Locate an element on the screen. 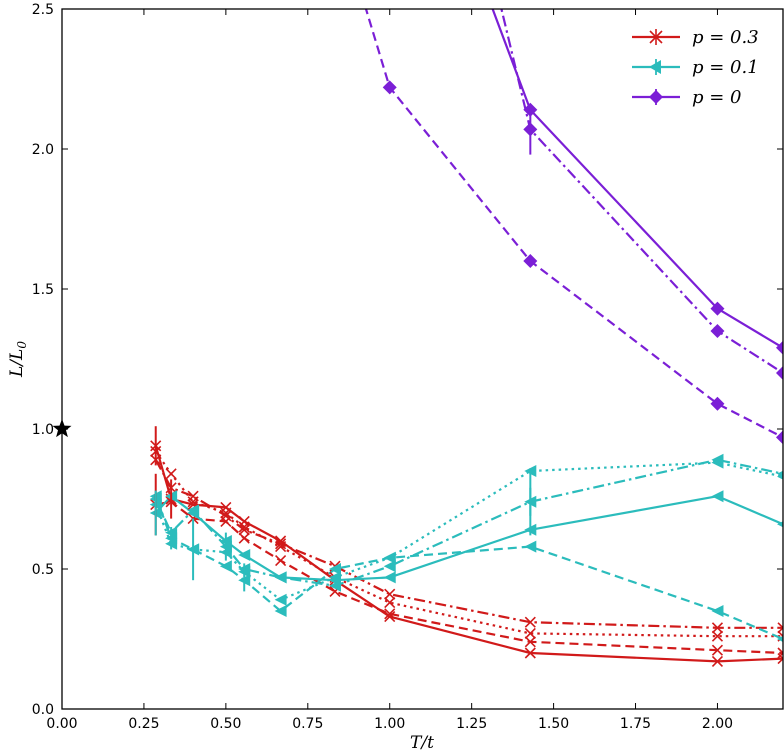 The image size is (784, 756). x-tick-label: 1.50 is located at coordinates (553, 724).